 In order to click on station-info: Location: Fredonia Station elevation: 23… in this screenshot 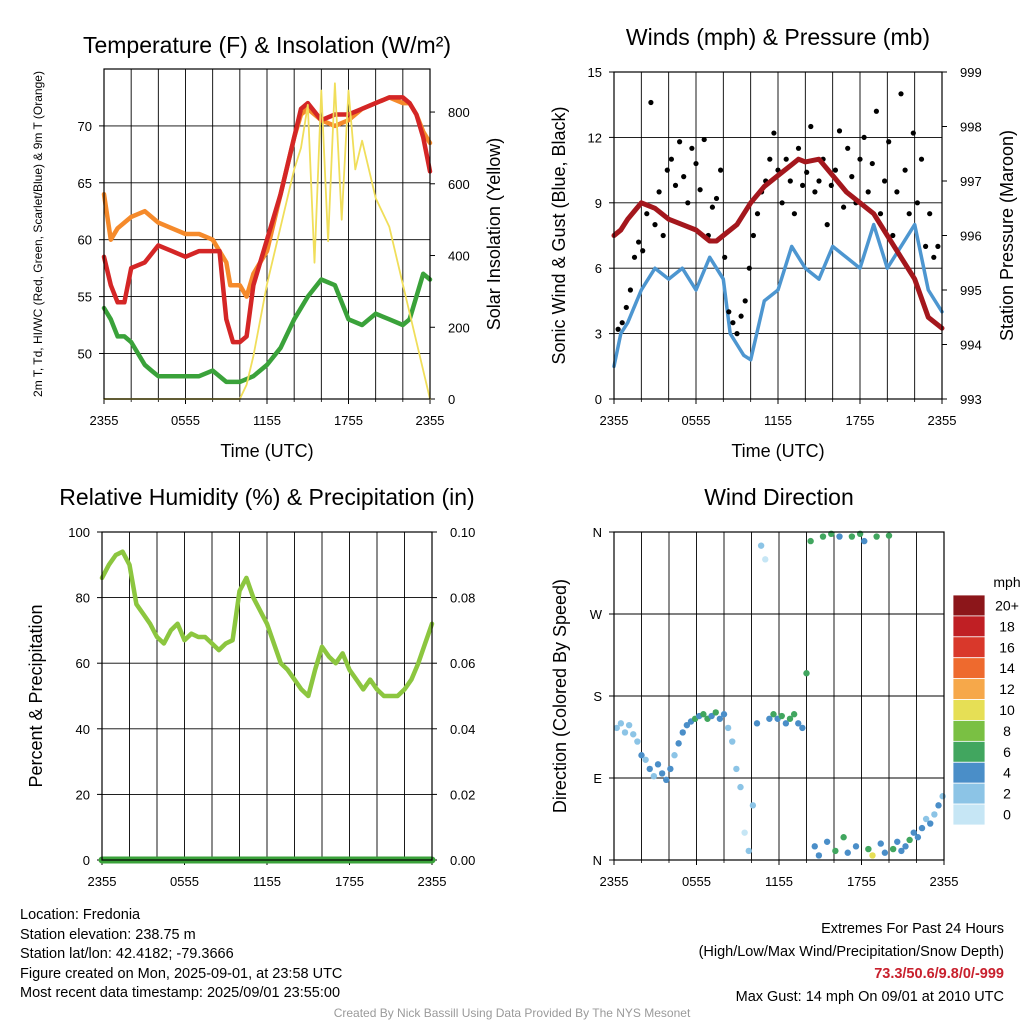, I will do `click(181, 955)`.